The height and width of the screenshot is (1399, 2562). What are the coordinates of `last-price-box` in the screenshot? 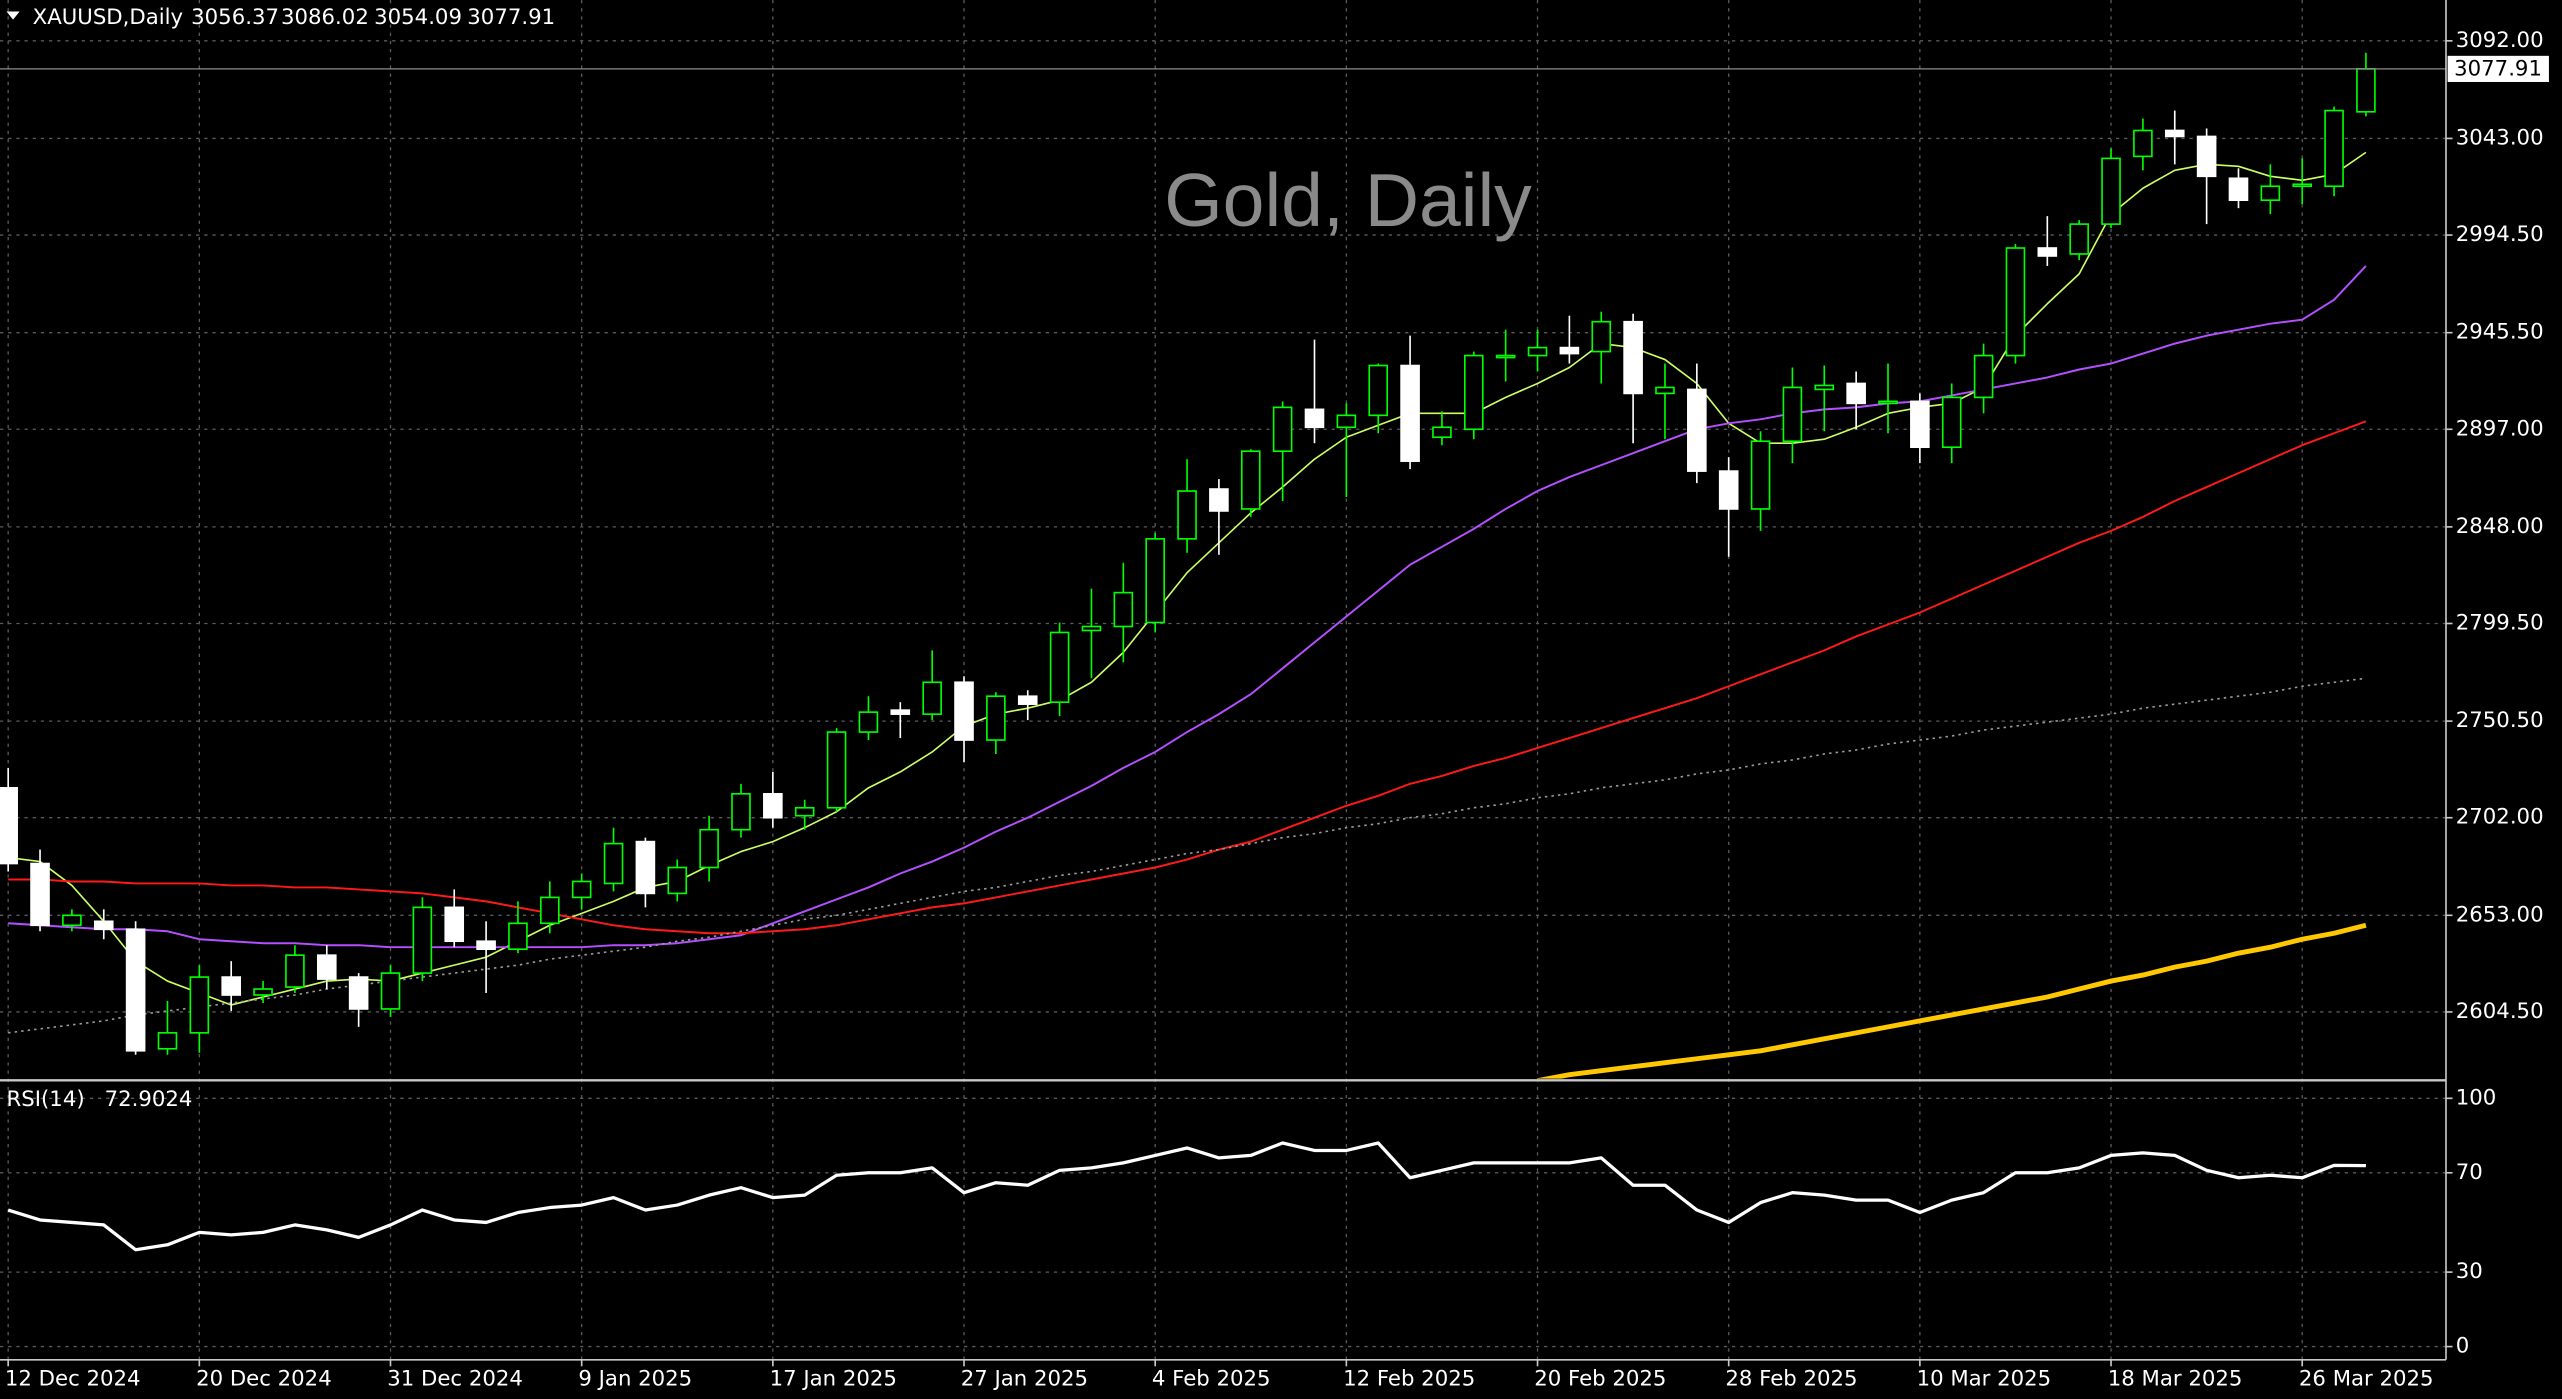 It's located at (2498, 68).